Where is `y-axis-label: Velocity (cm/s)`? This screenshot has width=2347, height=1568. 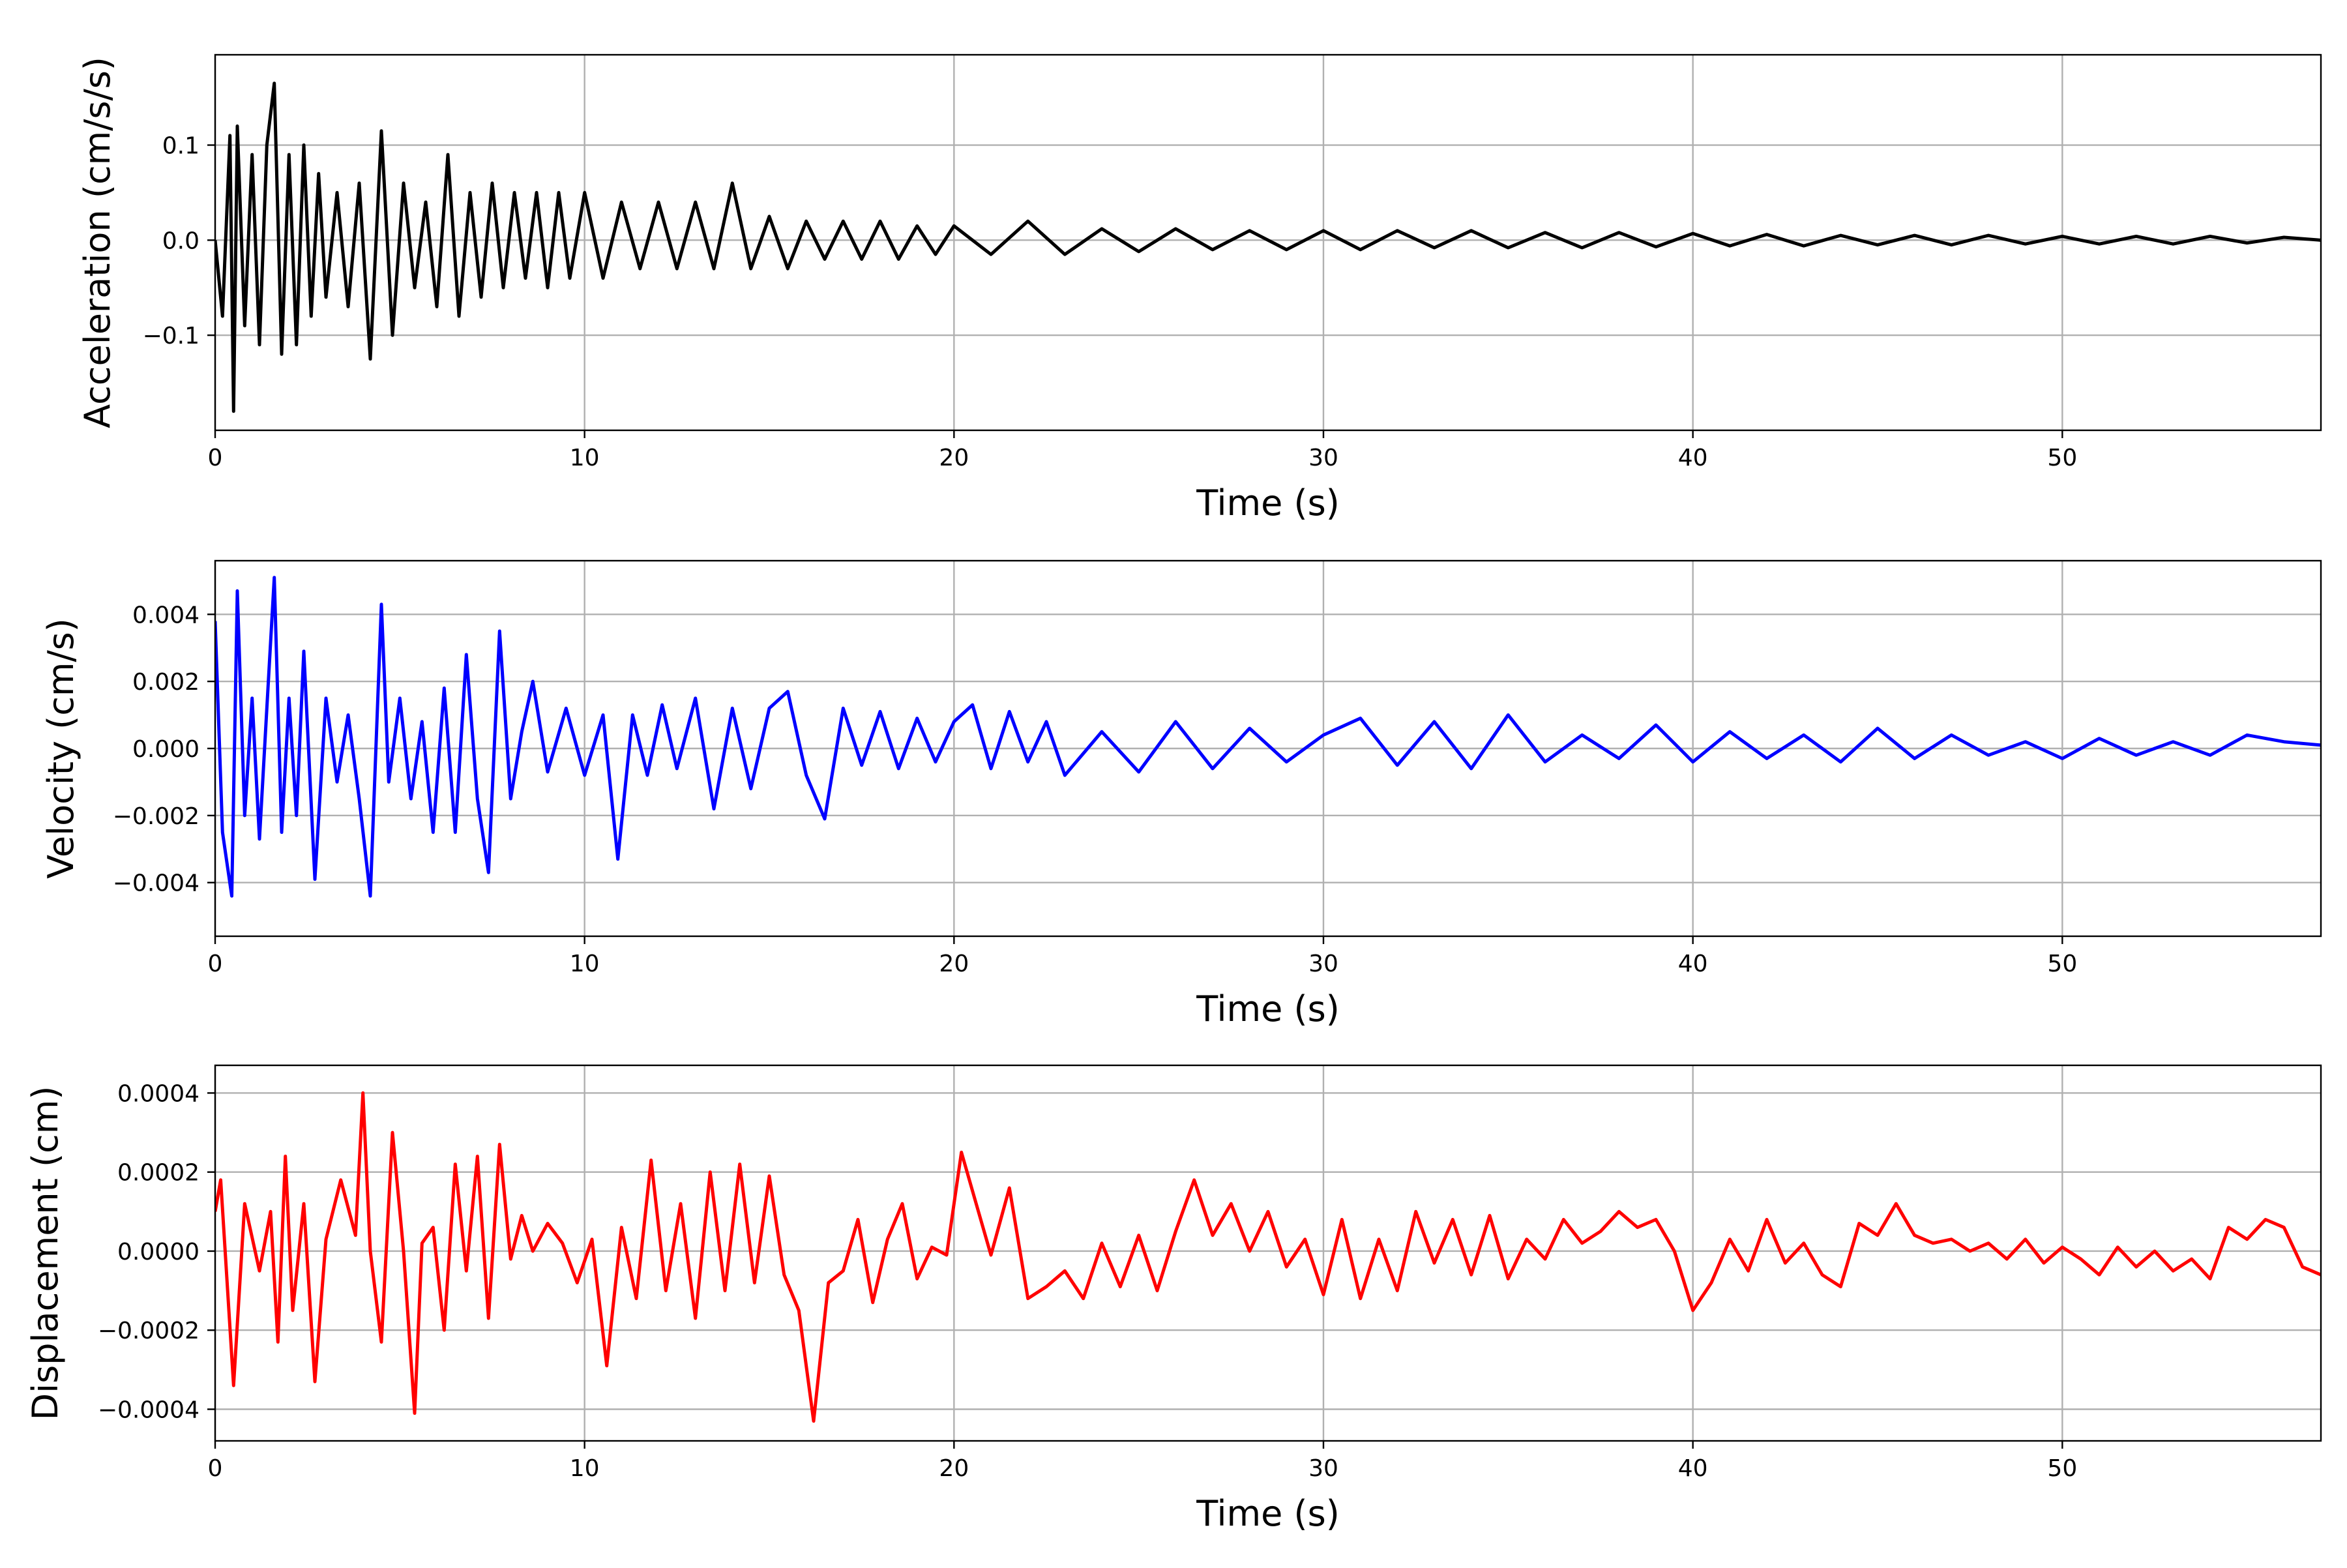
y-axis-label: Velocity (cm/s) is located at coordinates (60, 749).